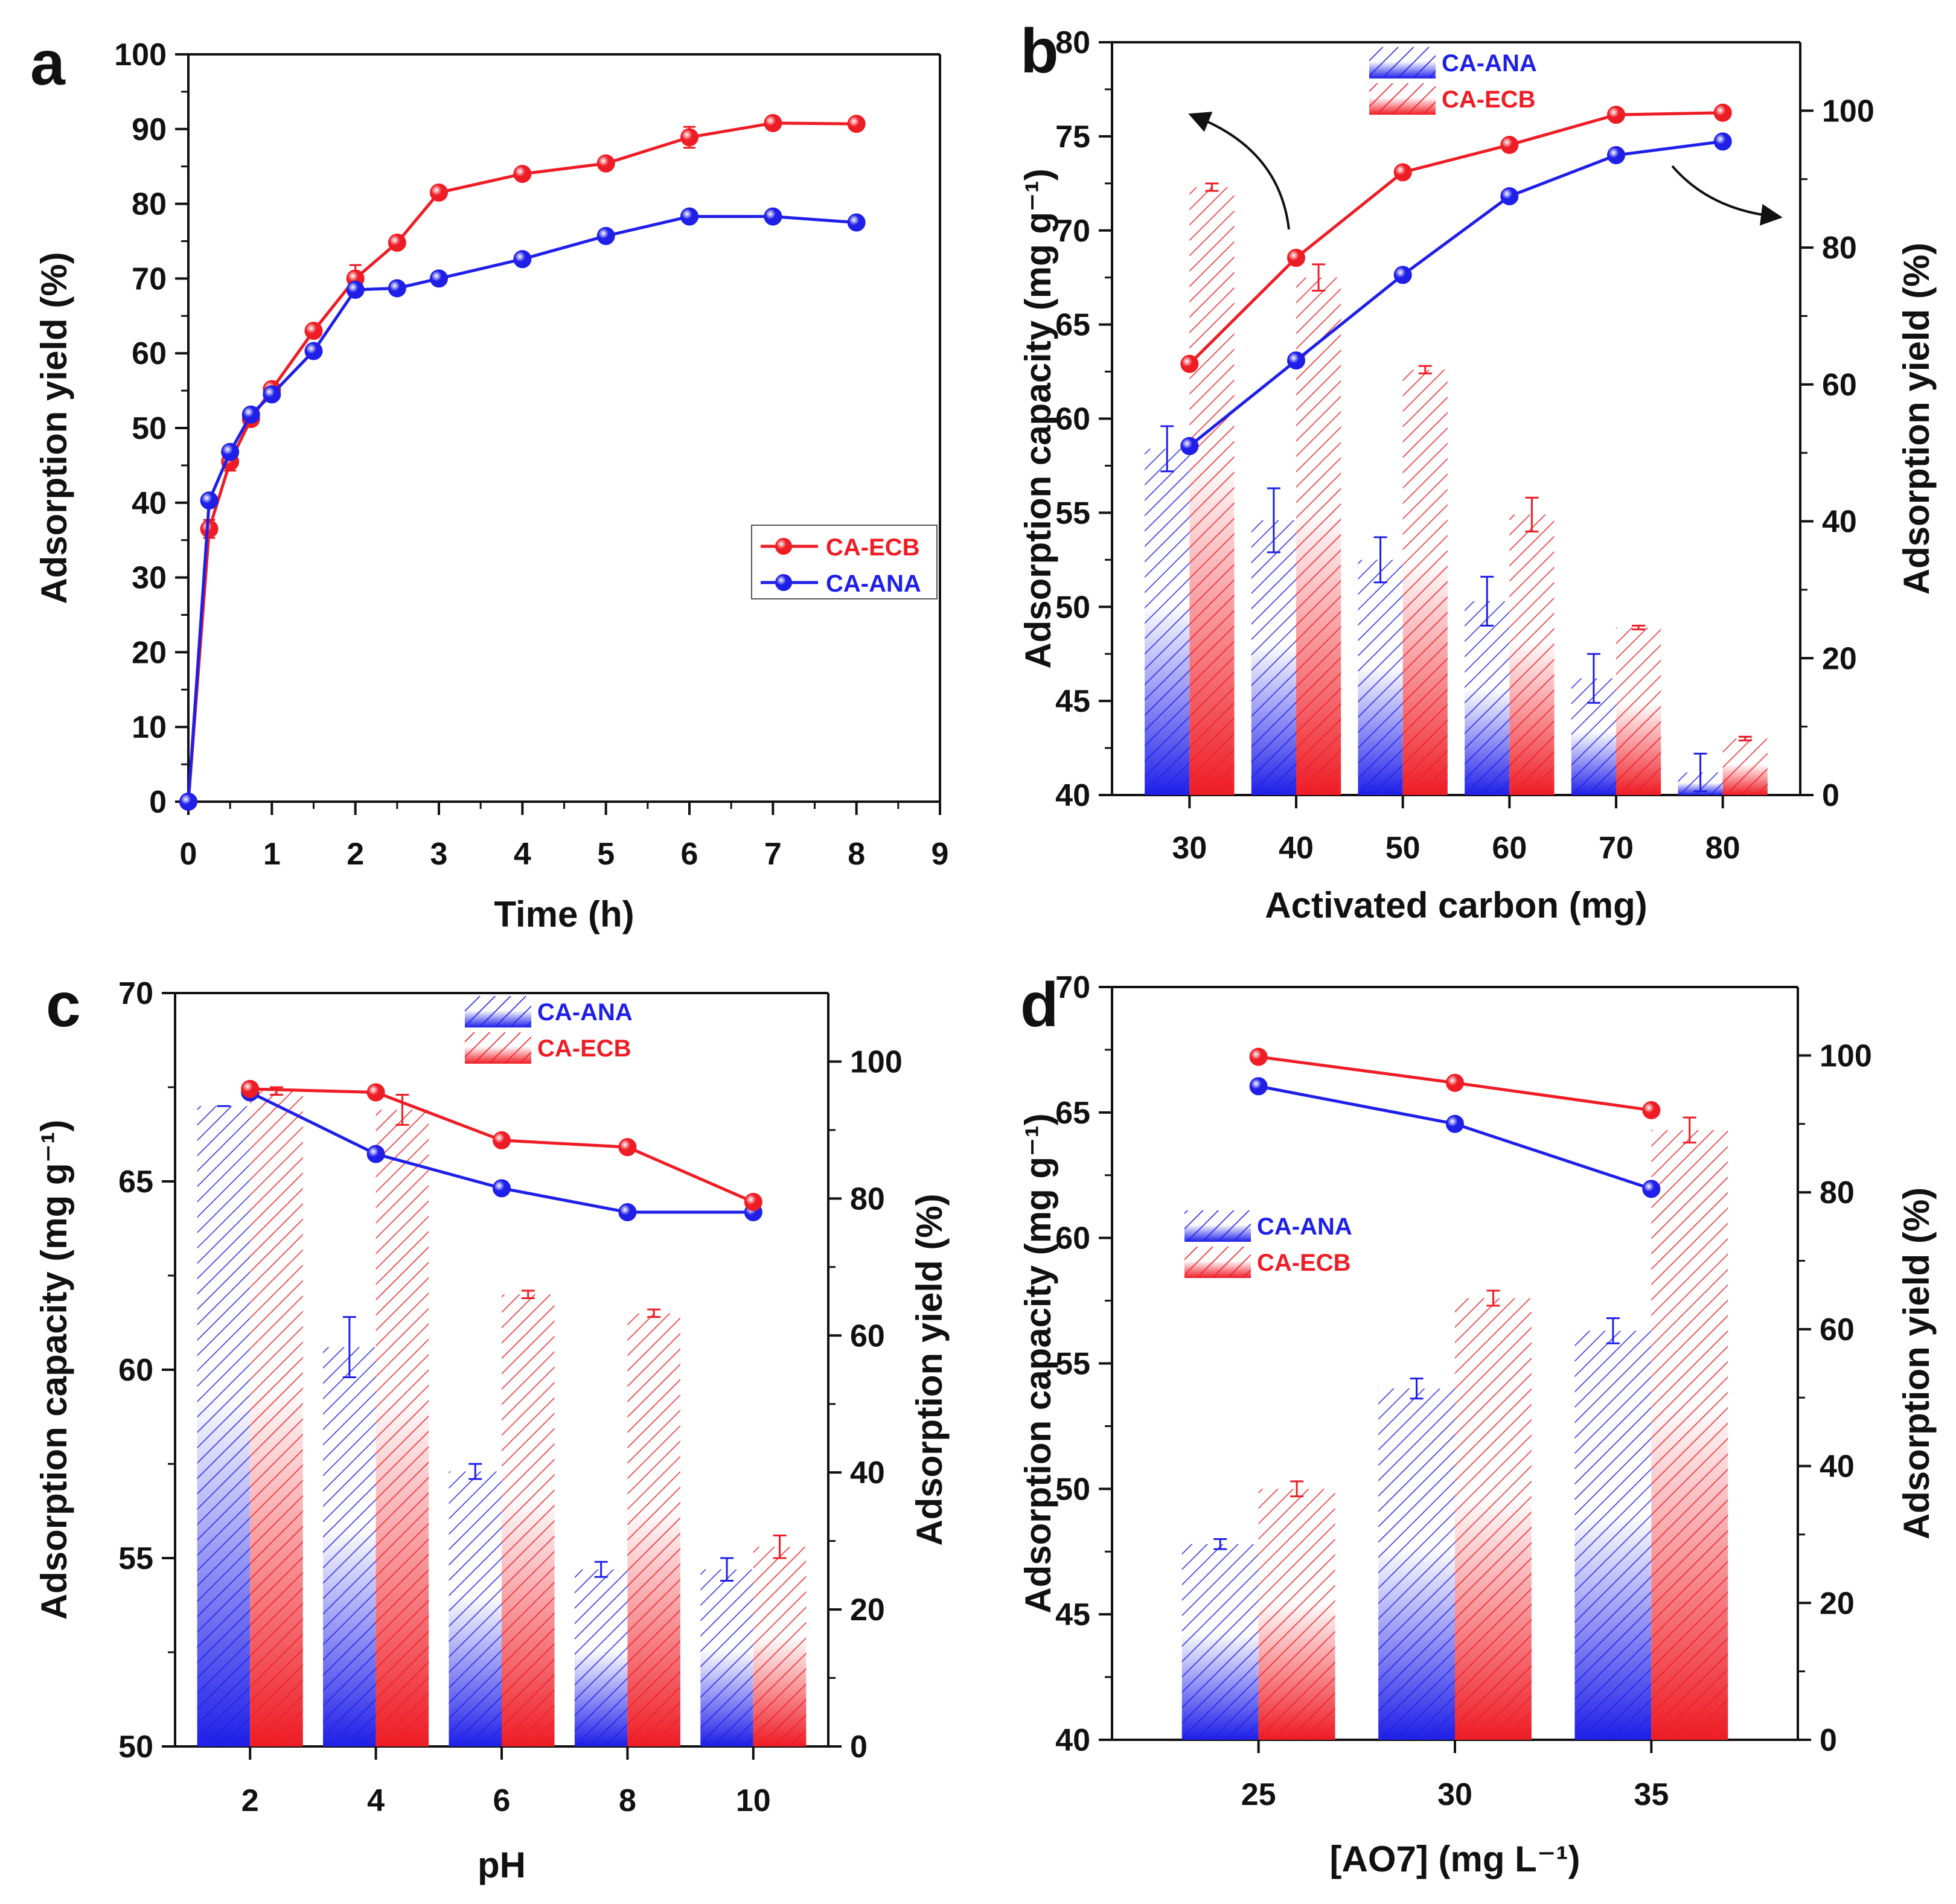  What do you see at coordinates (48, 63) in the screenshot?
I see `panel-label-a: a` at bounding box center [48, 63].